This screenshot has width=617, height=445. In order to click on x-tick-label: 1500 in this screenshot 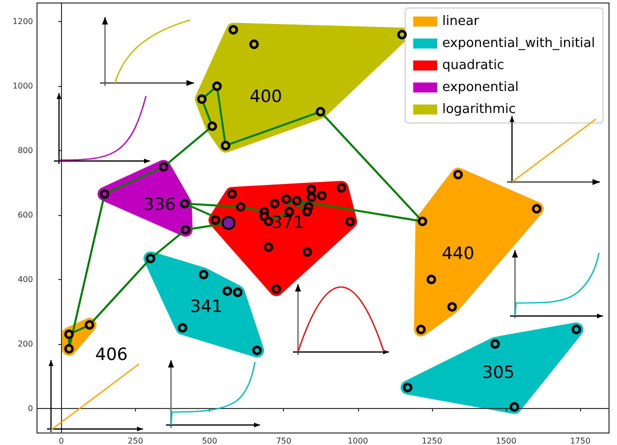, I will do `click(506, 440)`.